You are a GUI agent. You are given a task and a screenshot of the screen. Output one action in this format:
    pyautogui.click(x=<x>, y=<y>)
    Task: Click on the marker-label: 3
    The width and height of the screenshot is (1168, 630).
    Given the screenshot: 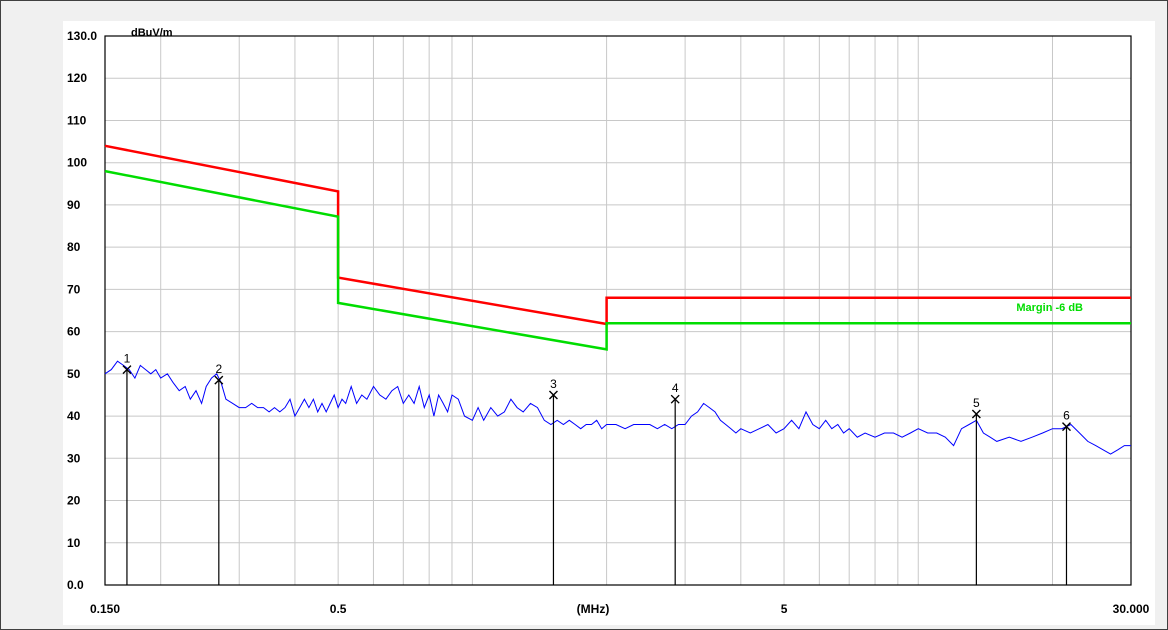 What is the action you would take?
    pyautogui.click(x=553, y=384)
    